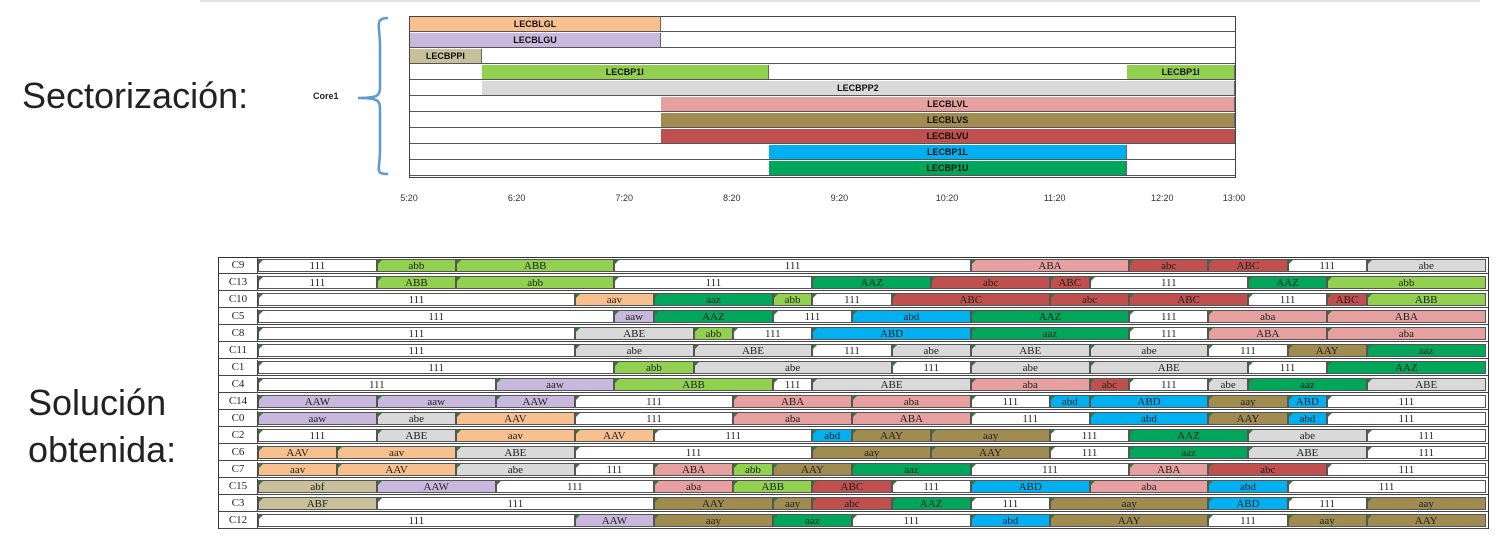 Image resolution: width=1500 pixels, height=537 pixels. What do you see at coordinates (853, 368) in the screenshot?
I see `controller-row: C1 111 abb abe 111 abe ABE 111 AAZ` at bounding box center [853, 368].